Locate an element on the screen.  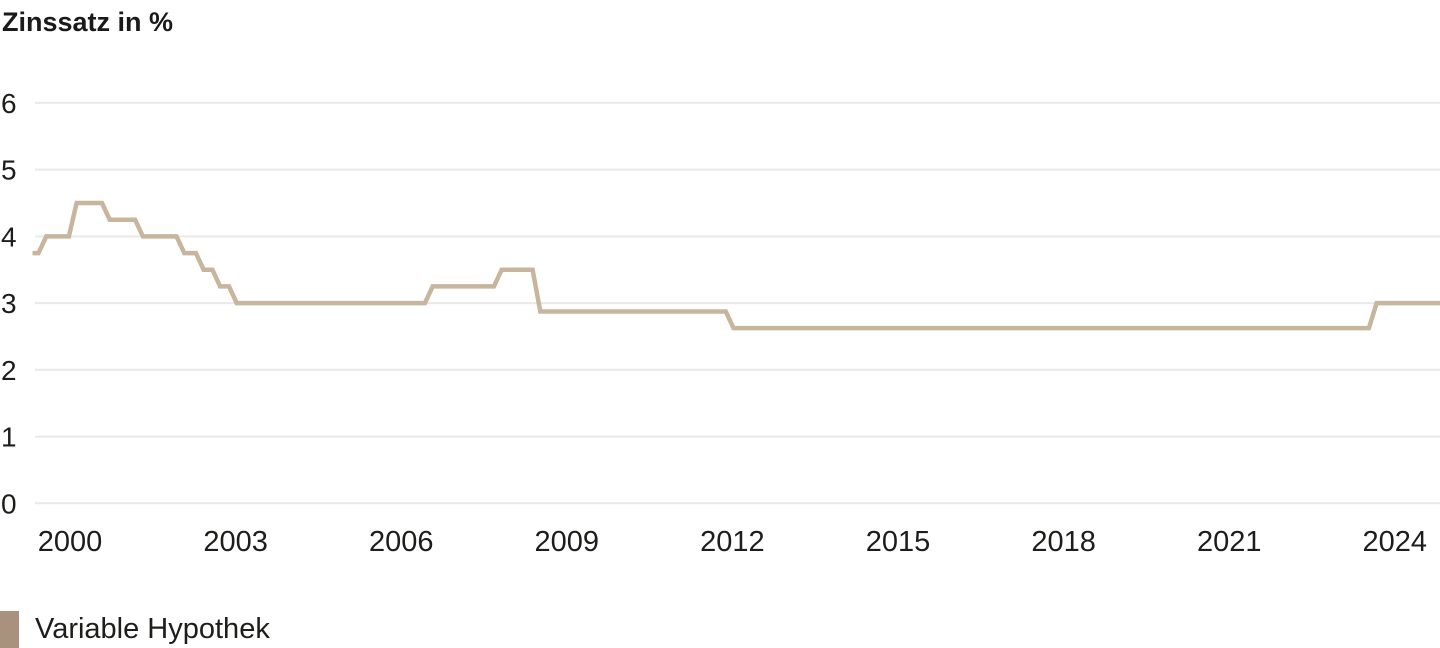
y-tick-label-0: 0 is located at coordinates (9, 503).